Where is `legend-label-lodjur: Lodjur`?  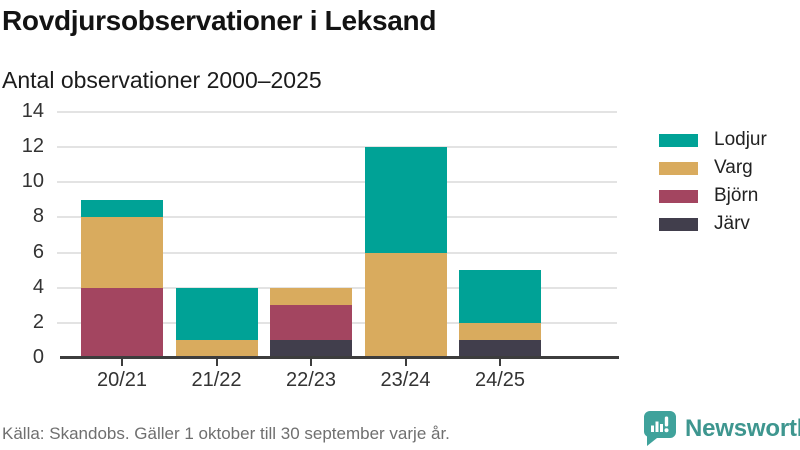 legend-label-lodjur: Lodjur is located at coordinates (740, 139).